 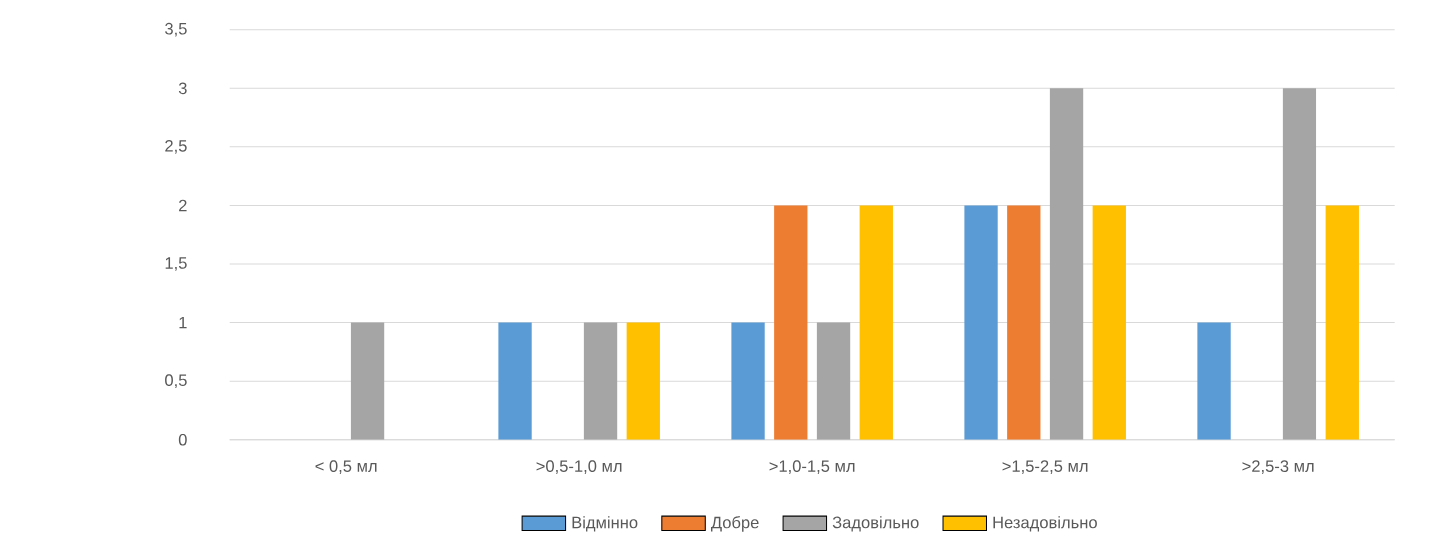 I want to click on y-tick-label: 1, so click(x=183, y=322).